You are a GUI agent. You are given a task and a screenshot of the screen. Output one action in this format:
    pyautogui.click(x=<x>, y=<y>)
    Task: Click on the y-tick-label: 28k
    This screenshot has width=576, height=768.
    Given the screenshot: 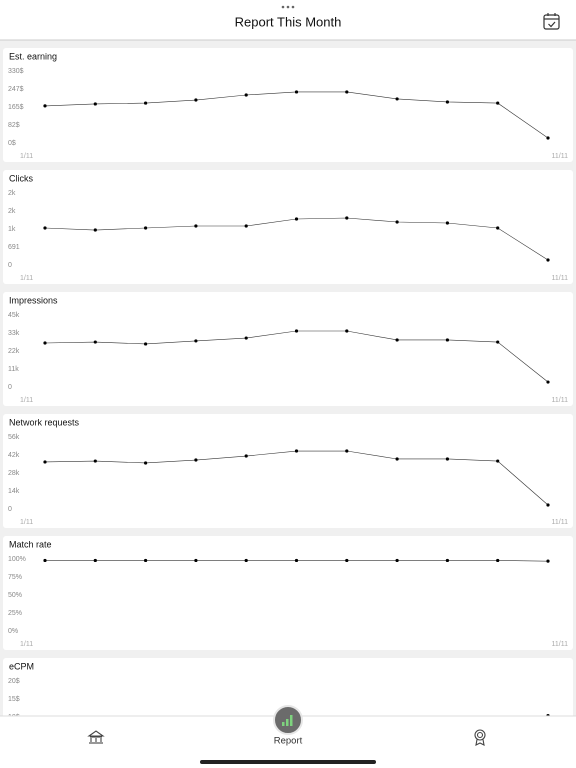 What is the action you would take?
    pyautogui.click(x=14, y=473)
    